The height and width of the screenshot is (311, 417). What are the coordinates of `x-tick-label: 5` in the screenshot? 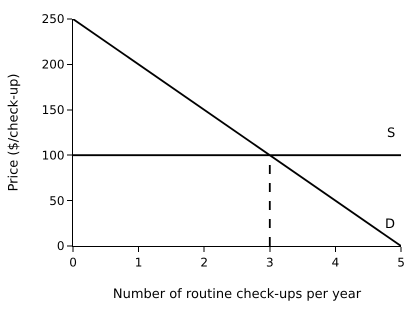 It's located at (401, 263).